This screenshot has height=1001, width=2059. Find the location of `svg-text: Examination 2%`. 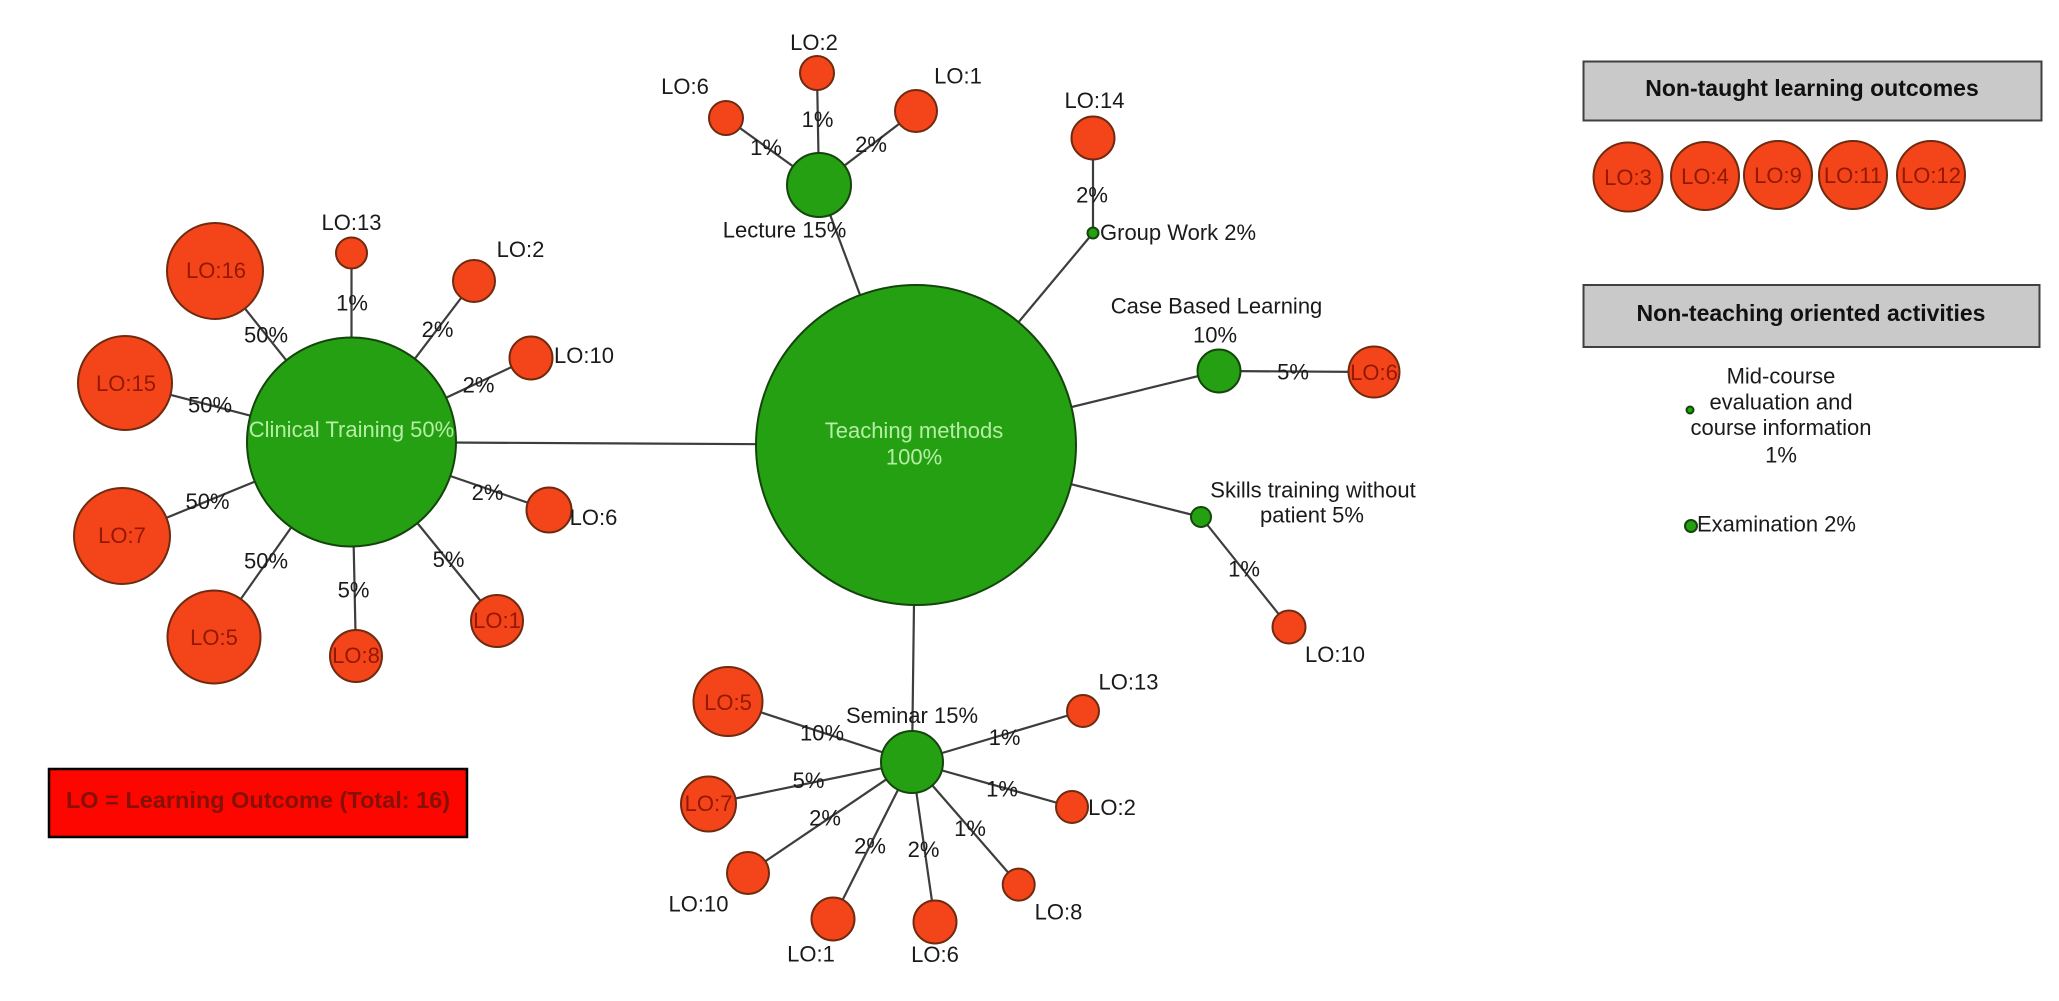

svg-text: Examination 2% is located at coordinates (1776, 524).